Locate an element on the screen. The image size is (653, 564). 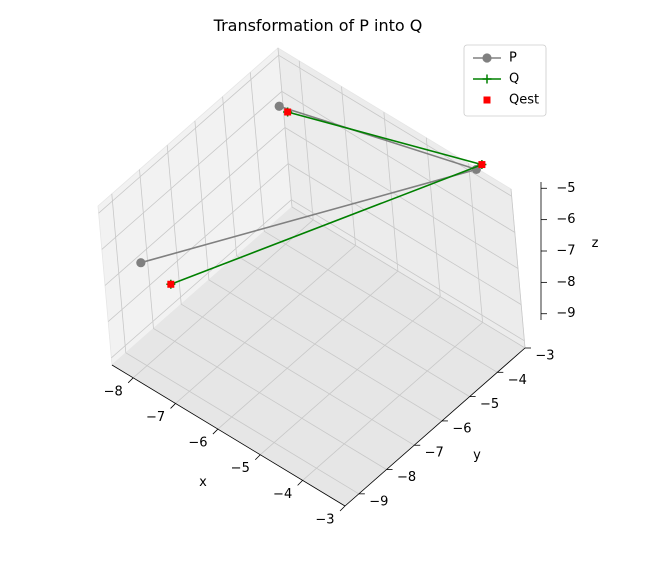
x-axis-tick-label: −8 is located at coordinates (113, 391).